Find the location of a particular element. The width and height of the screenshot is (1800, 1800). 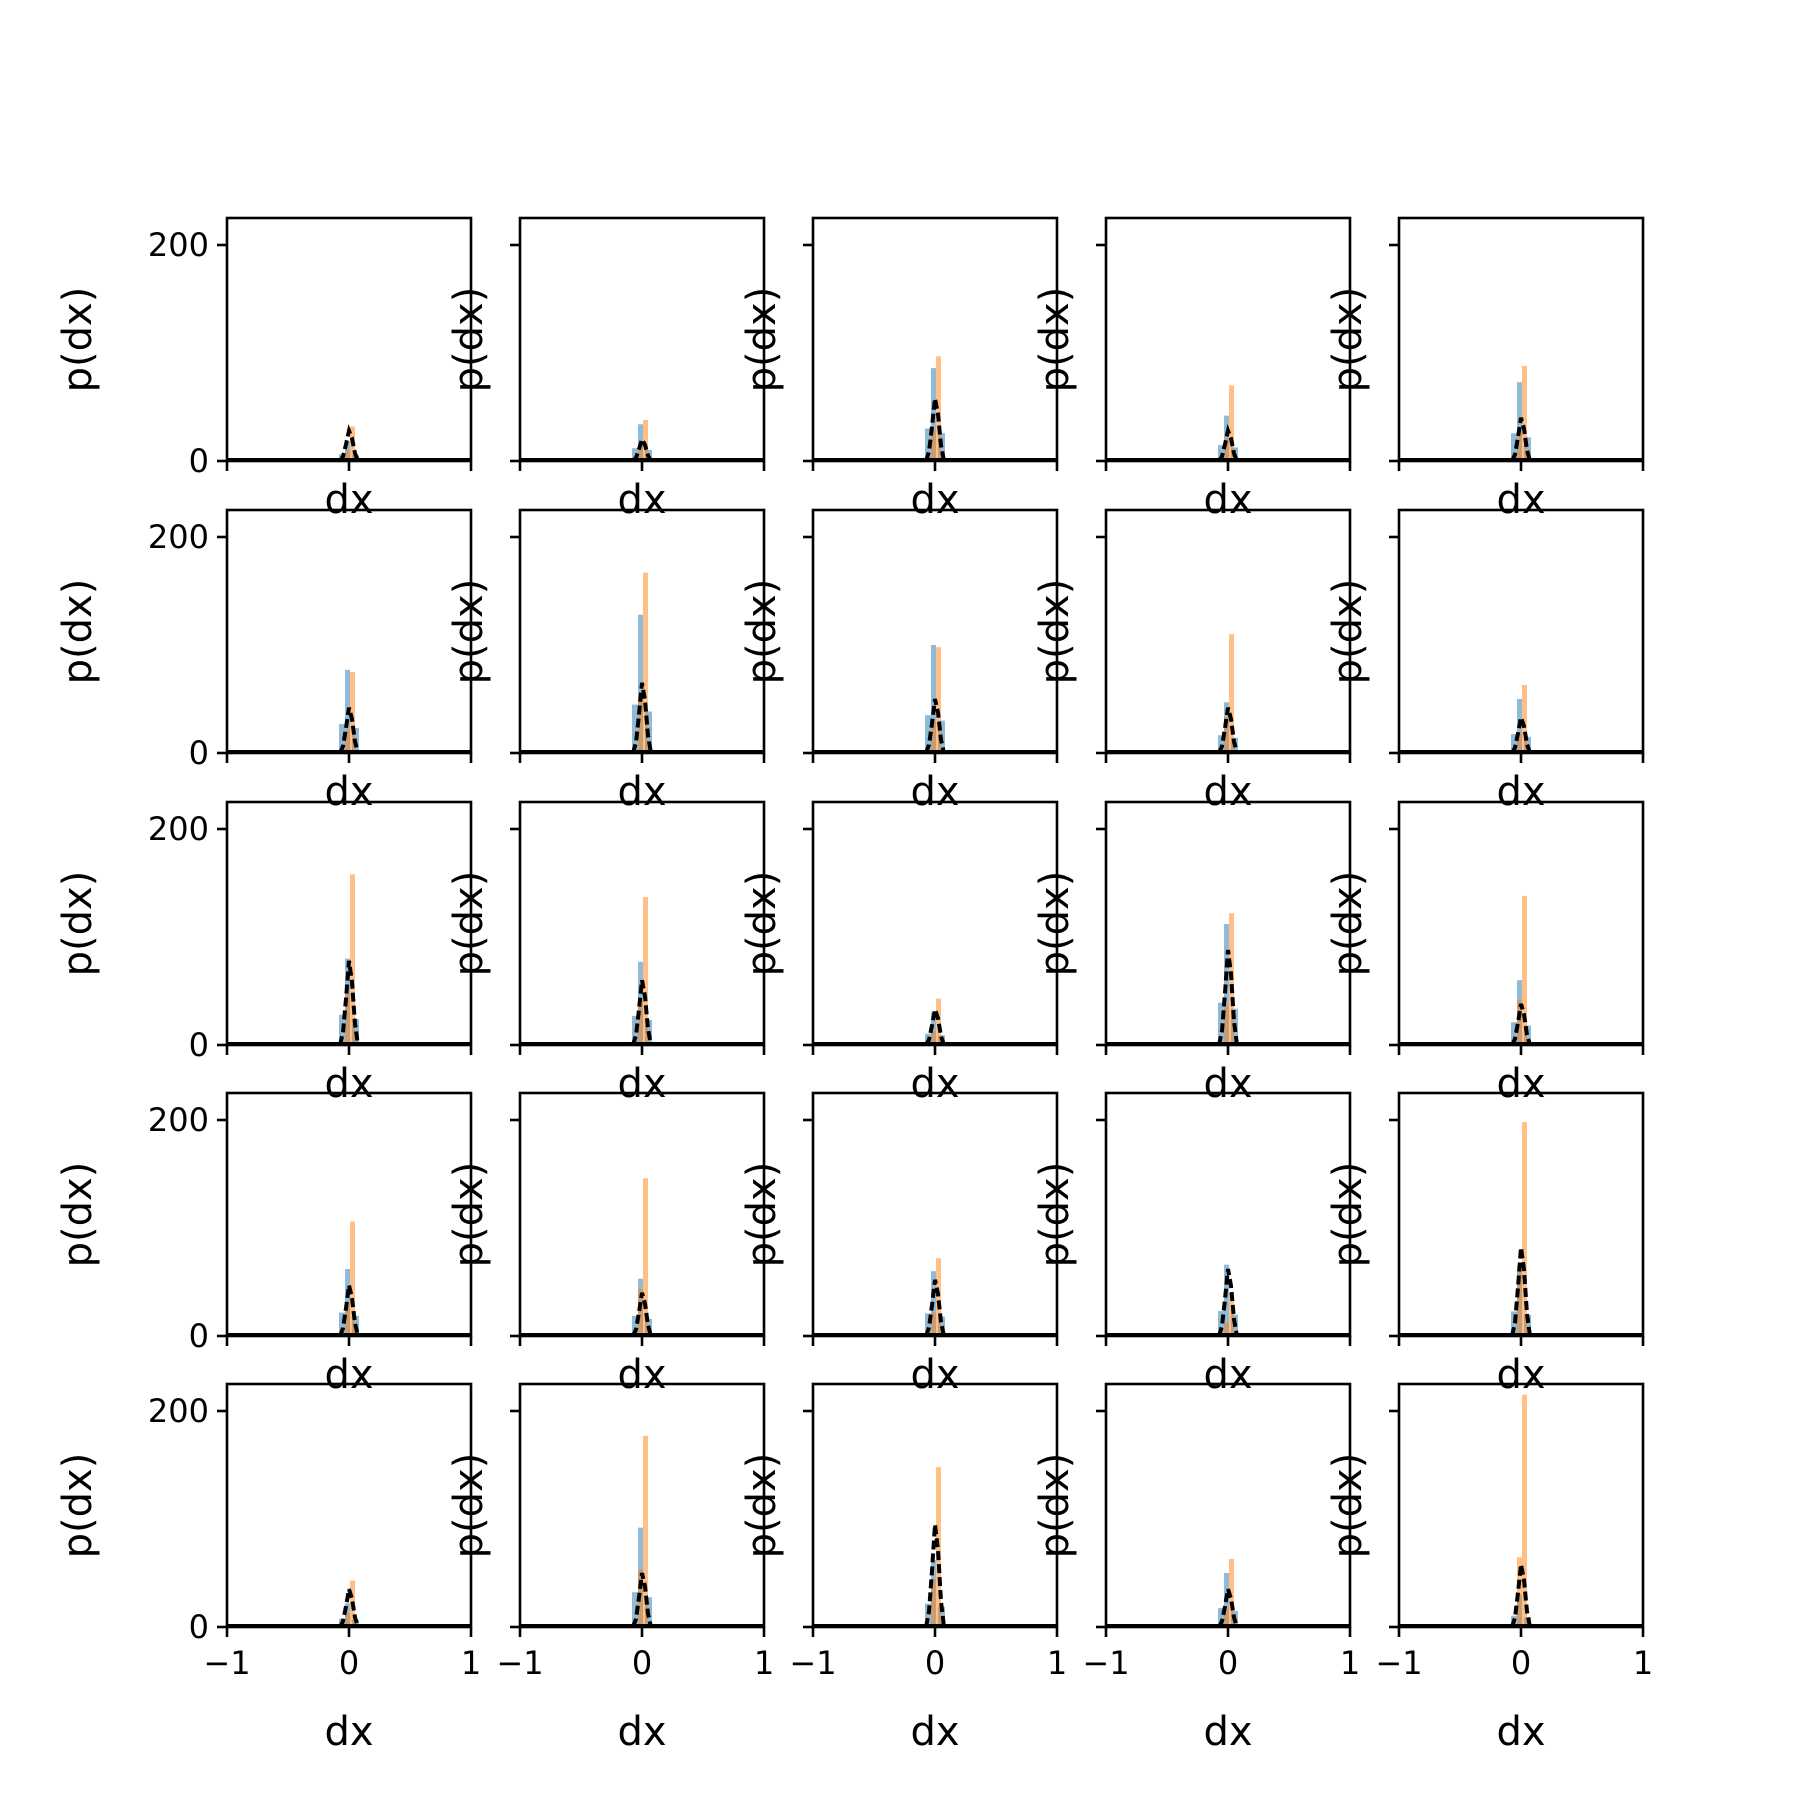

subplot-r3-c3: dx p(dx) is located at coordinates (899, 953).